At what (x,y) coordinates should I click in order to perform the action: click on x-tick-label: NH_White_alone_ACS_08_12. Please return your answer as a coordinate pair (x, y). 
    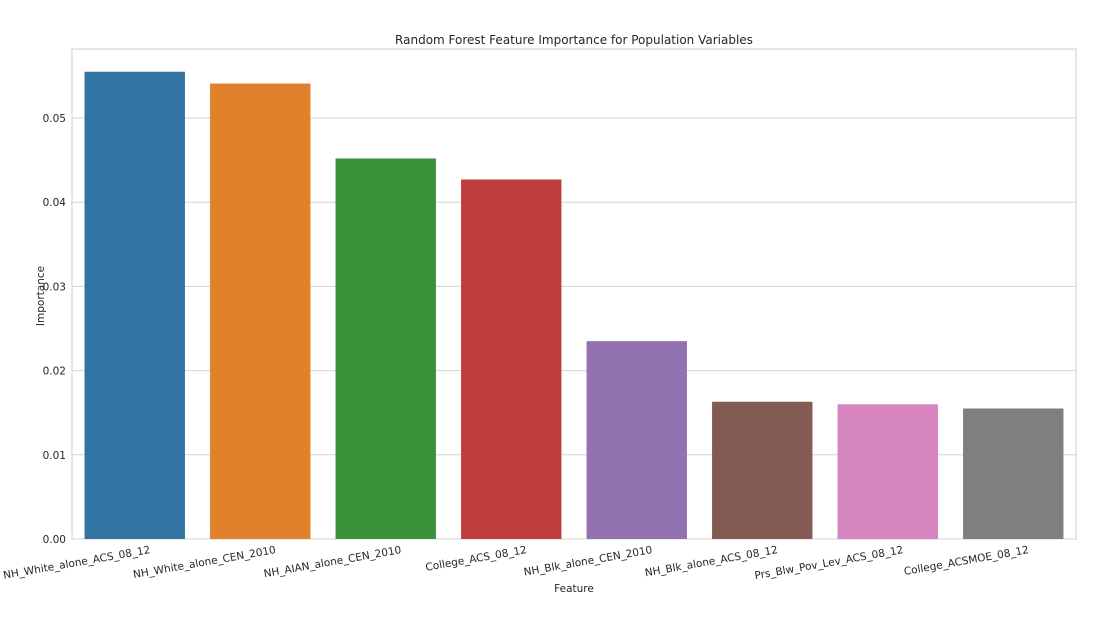
    Looking at the image, I should click on (76, 563).